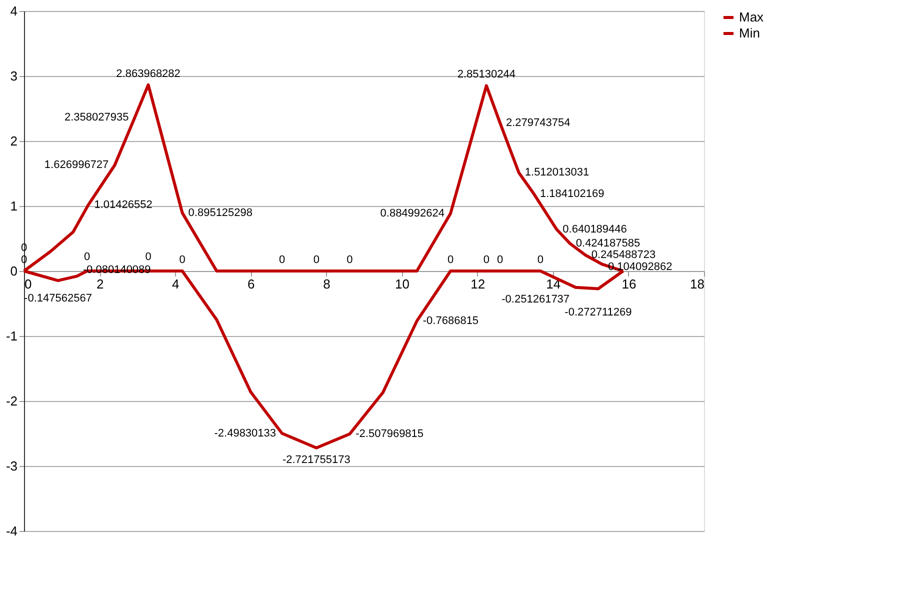 The height and width of the screenshot is (591, 916). What do you see at coordinates (245, 433) in the screenshot?
I see `data-label: -2.49830133` at bounding box center [245, 433].